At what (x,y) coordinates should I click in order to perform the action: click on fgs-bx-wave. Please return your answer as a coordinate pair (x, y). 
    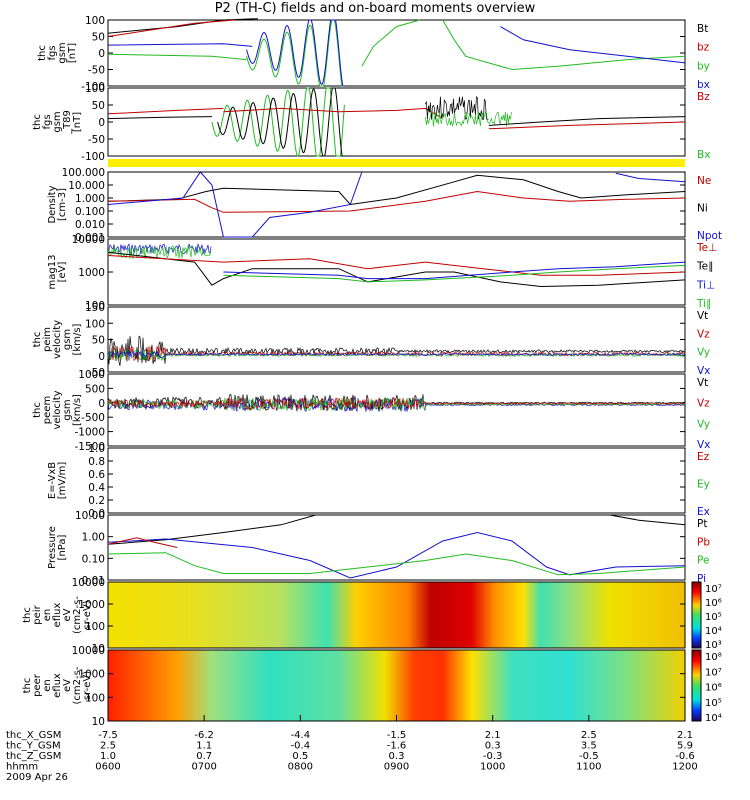
    Looking at the image, I should click on (295, 53).